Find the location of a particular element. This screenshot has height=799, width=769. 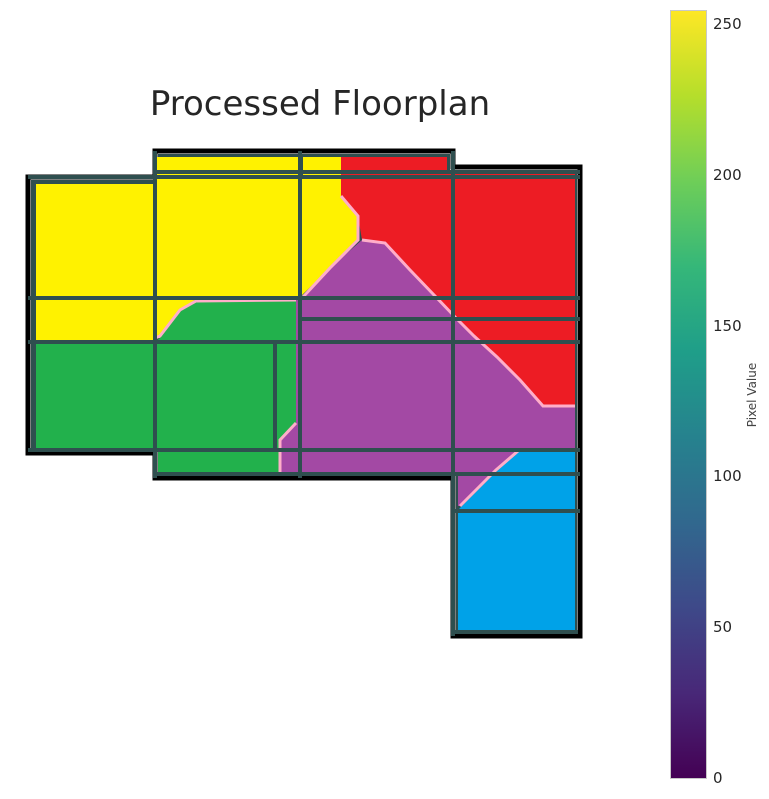

colorbar-tick-label: 100 is located at coordinates (727, 476).